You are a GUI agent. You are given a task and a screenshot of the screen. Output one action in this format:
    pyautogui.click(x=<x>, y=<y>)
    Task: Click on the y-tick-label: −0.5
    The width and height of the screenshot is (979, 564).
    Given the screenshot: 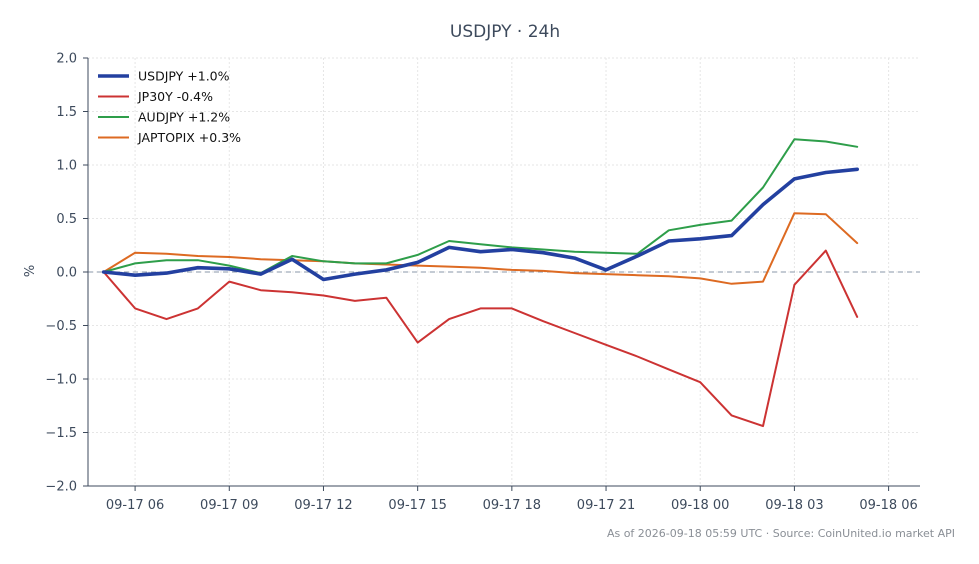 What is the action you would take?
    pyautogui.click(x=61, y=326)
    